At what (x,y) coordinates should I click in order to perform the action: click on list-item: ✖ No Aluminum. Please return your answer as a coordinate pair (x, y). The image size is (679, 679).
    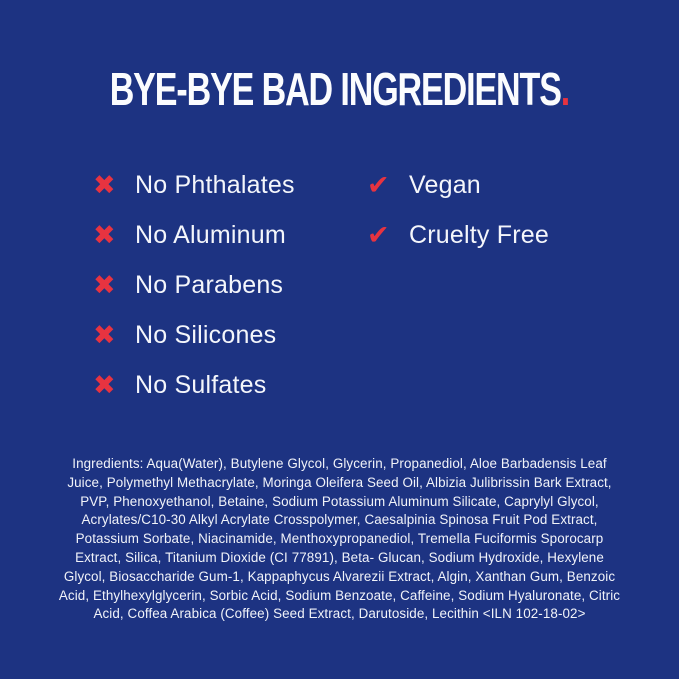
    Looking at the image, I should click on (230, 235).